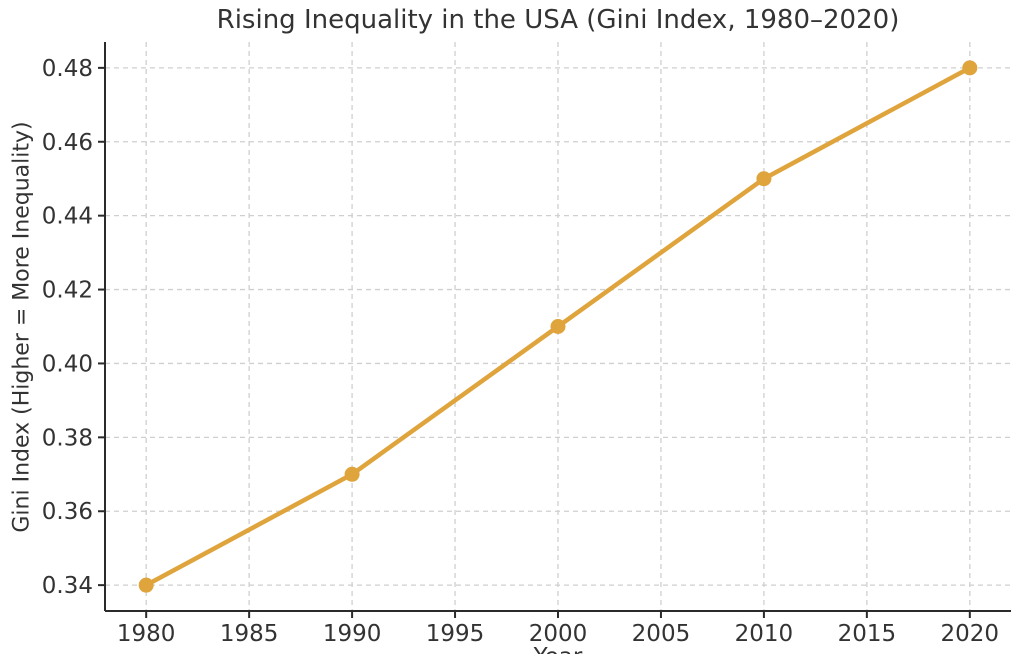  I want to click on x-tick-label: 1980, so click(146, 634).